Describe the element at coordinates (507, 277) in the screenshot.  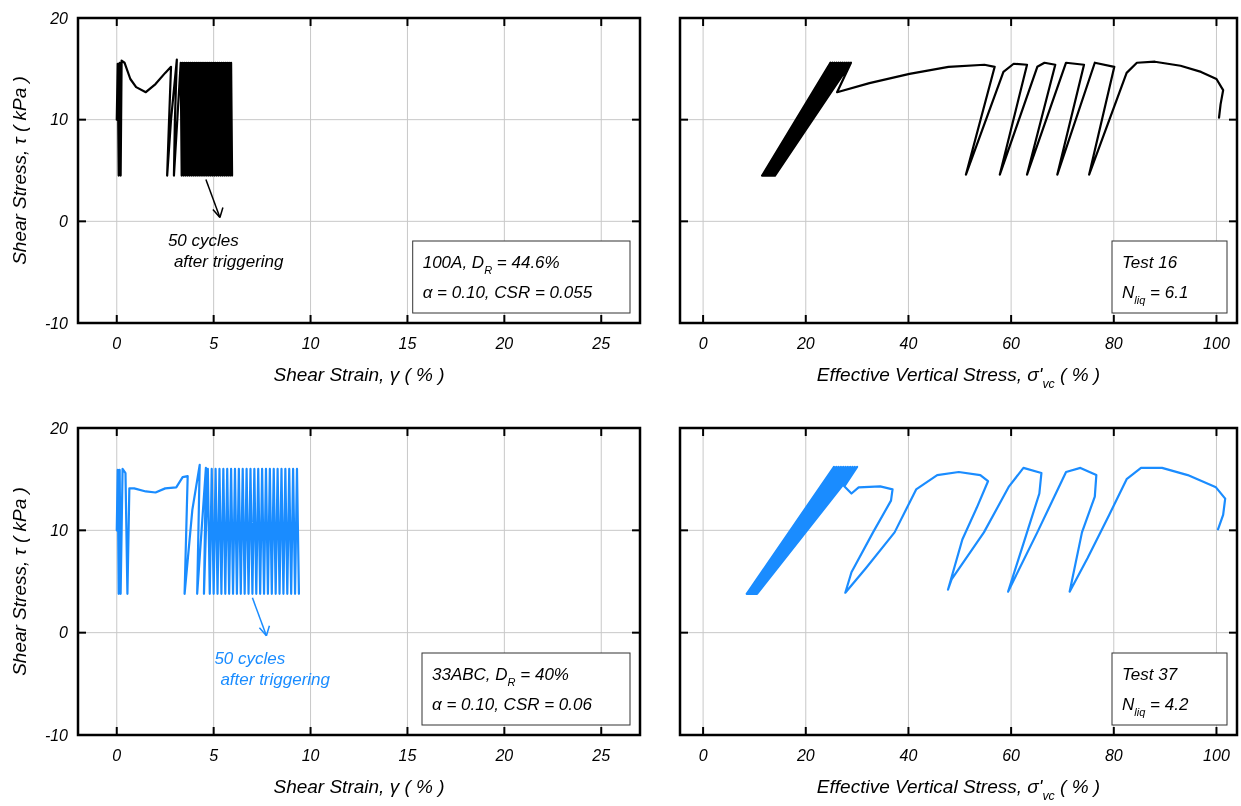
I see `annotation: 100A, D$_{R}$ = 44.6% α = 0.10, CSR = 0.055` at that location.